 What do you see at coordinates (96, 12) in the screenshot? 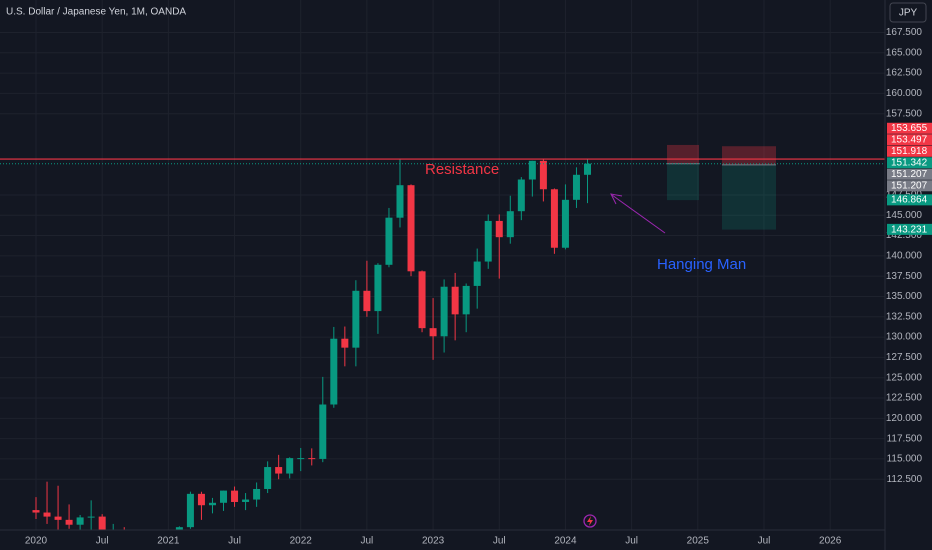
I see `chart-title: U.S. Dollar / Japanese Yen, 1M, OANDA` at bounding box center [96, 12].